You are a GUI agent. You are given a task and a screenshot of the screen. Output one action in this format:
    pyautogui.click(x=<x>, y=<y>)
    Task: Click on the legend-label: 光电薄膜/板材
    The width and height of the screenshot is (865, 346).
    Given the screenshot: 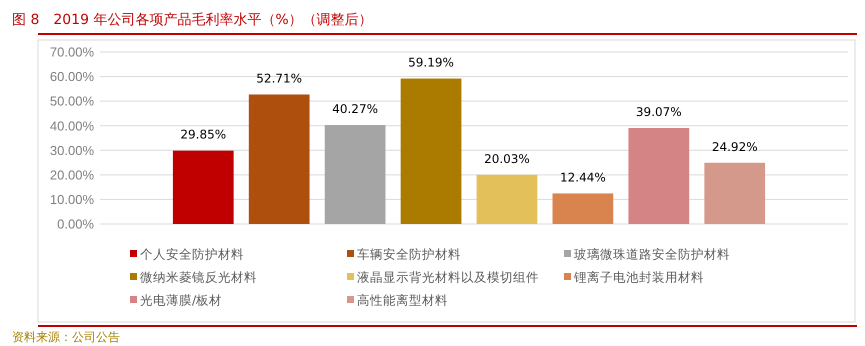 What is the action you would take?
    pyautogui.click(x=181, y=300)
    